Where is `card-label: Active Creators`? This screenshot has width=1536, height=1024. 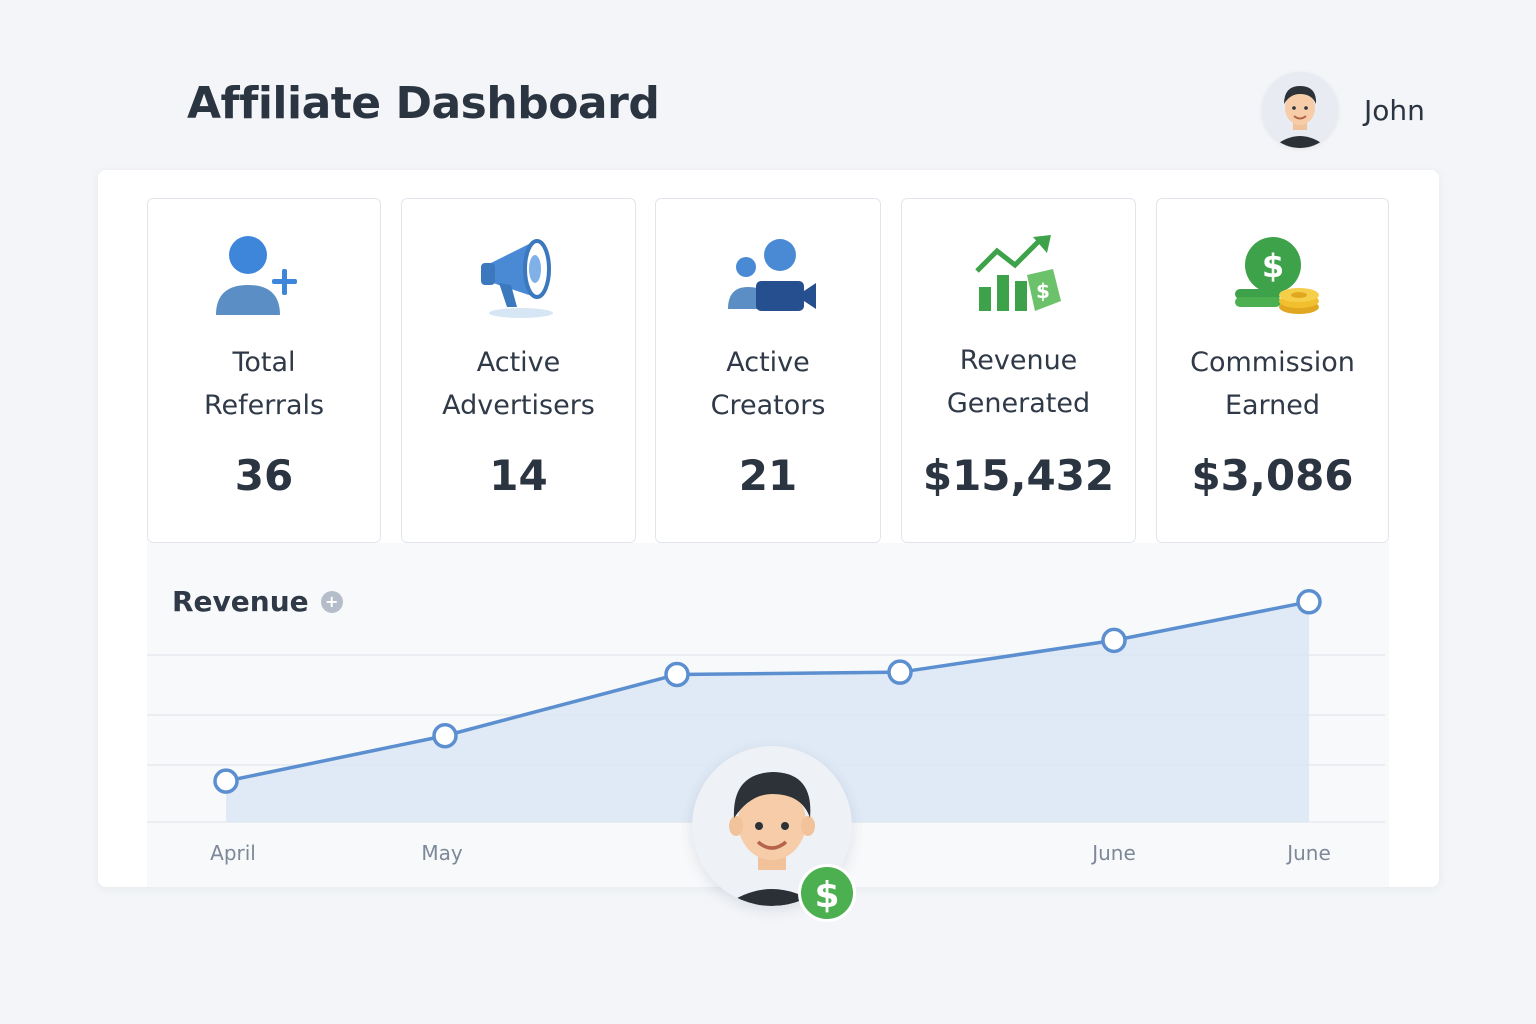
card-label: Active Creators is located at coordinates (768, 384).